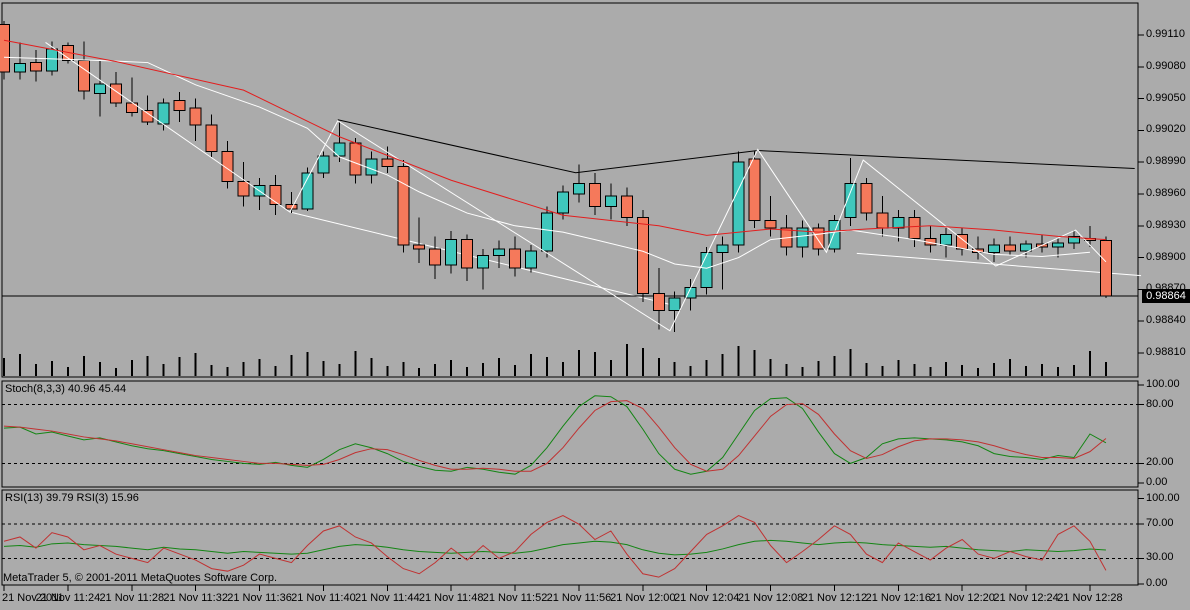 Image resolution: width=1190 pixels, height=610 pixels. Describe the element at coordinates (1165, 34) in the screenshot. I see `price-tick-label: 0.99110` at that location.